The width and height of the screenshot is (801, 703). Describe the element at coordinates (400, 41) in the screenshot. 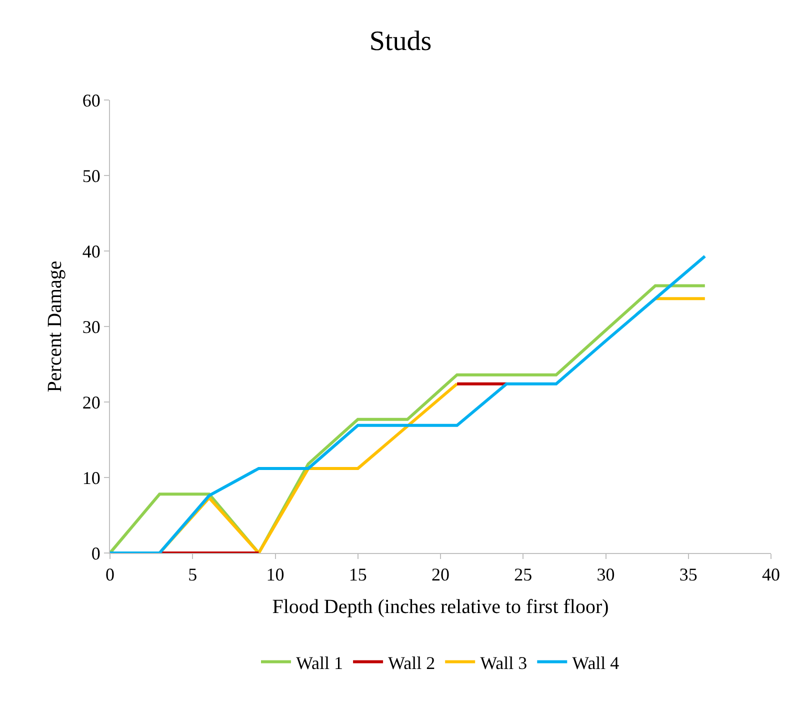

I see `chart-title: Studs` at that location.